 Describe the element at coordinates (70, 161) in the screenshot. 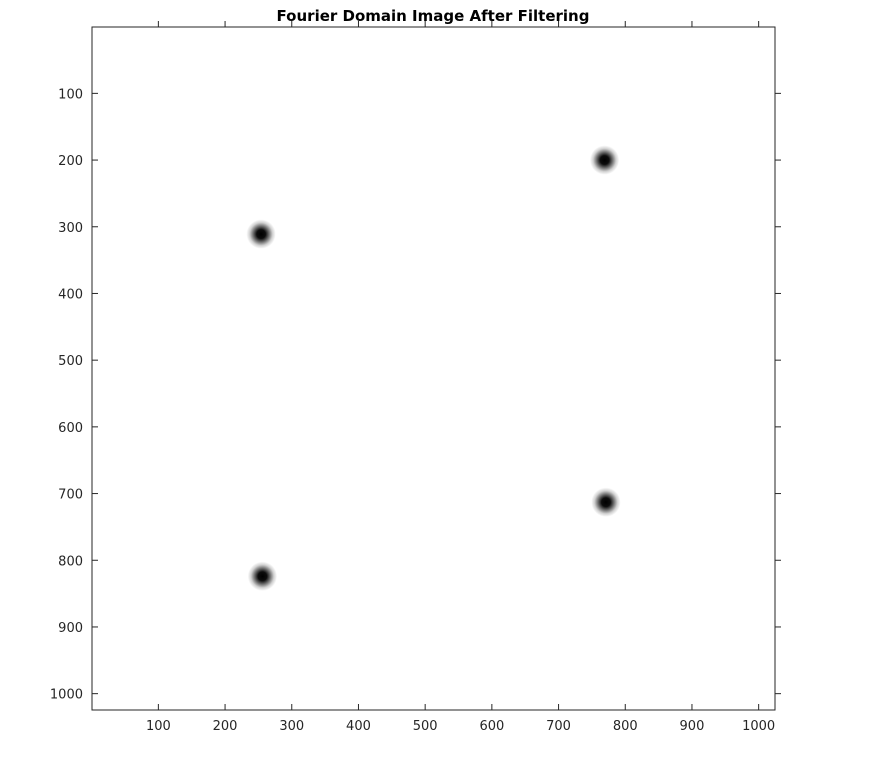

I see `y-tick-label: 200` at that location.